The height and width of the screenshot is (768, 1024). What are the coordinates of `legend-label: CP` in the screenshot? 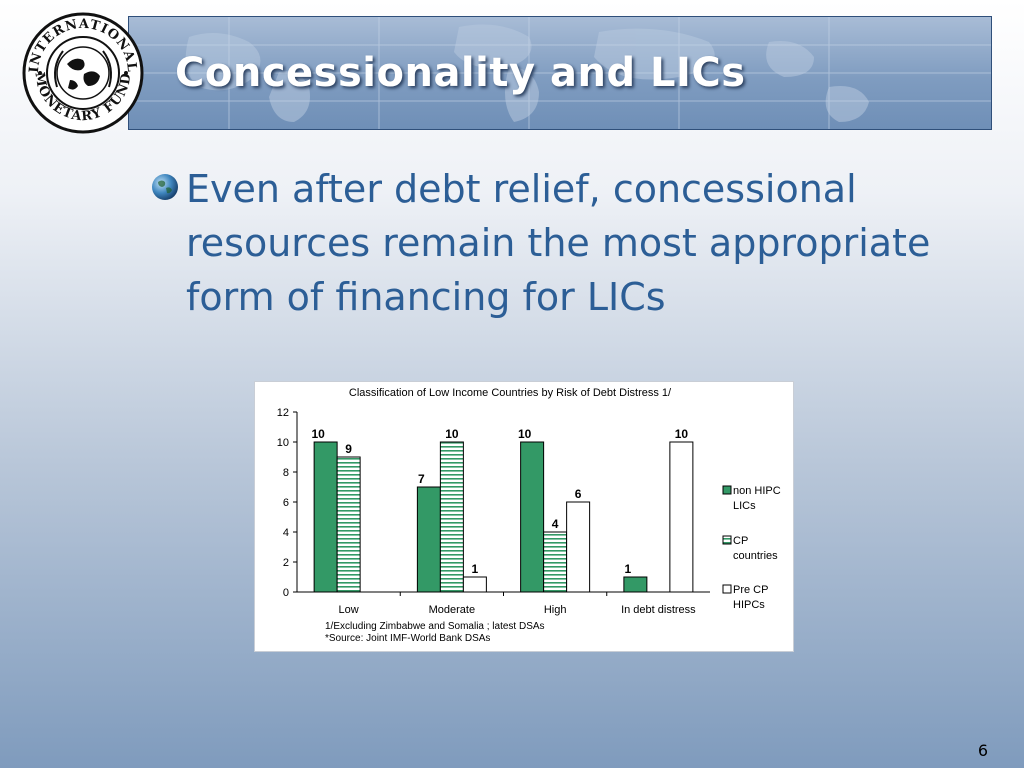 It's located at (740, 541).